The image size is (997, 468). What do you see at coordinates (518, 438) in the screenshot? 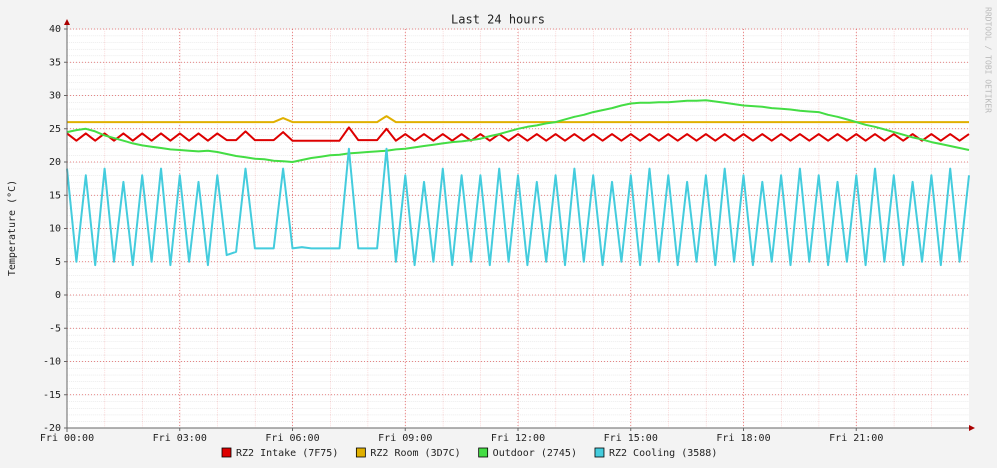
I see `x-tick-label: Fri 12:00` at bounding box center [518, 438].